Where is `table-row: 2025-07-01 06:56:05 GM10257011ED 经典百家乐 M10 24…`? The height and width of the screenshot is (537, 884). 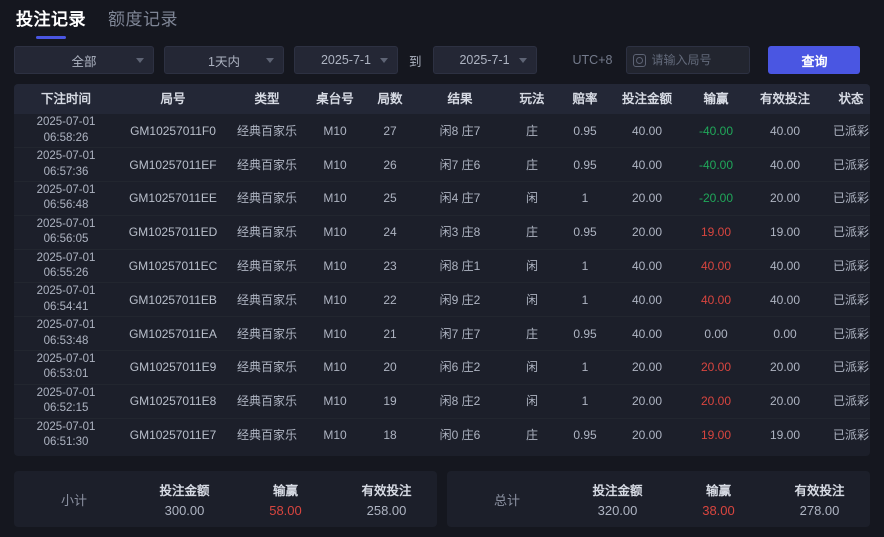
table-row: 2025-07-01 06:56:05 GM10257011ED 经典百家乐 M10 24… is located at coordinates (442, 232).